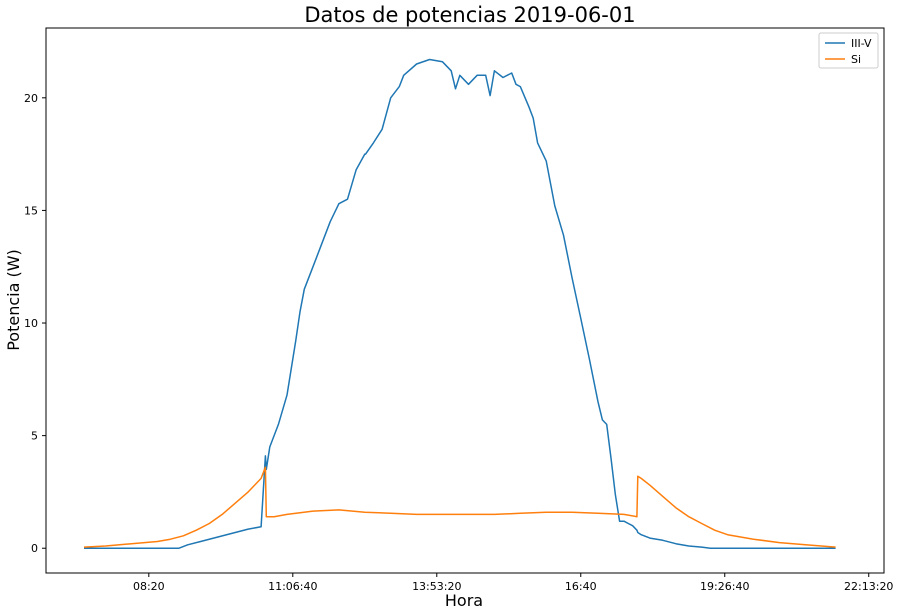 This screenshot has width=908, height=615. I want to click on x-tick-label: 16:40, so click(581, 586).